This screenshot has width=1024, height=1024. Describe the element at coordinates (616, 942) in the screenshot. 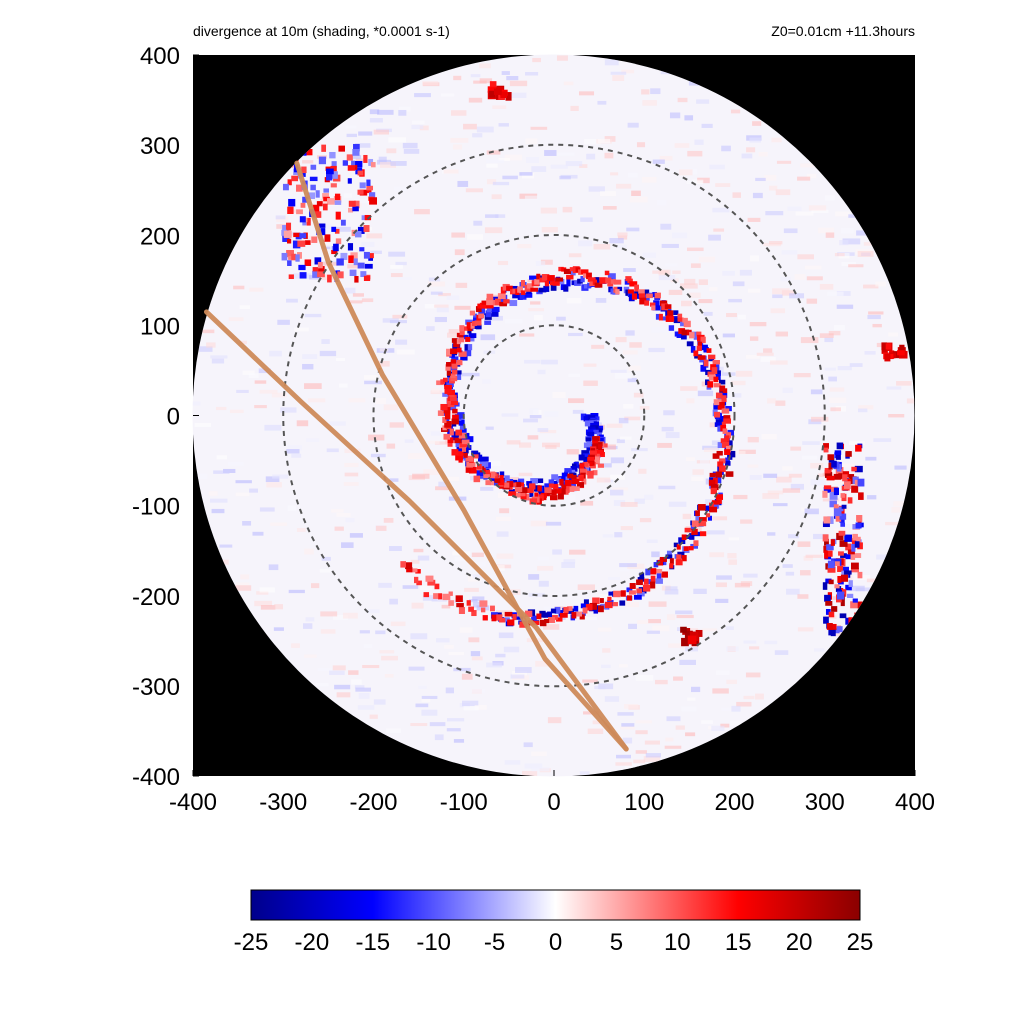

I see `colorbar-tick-label: 5` at that location.